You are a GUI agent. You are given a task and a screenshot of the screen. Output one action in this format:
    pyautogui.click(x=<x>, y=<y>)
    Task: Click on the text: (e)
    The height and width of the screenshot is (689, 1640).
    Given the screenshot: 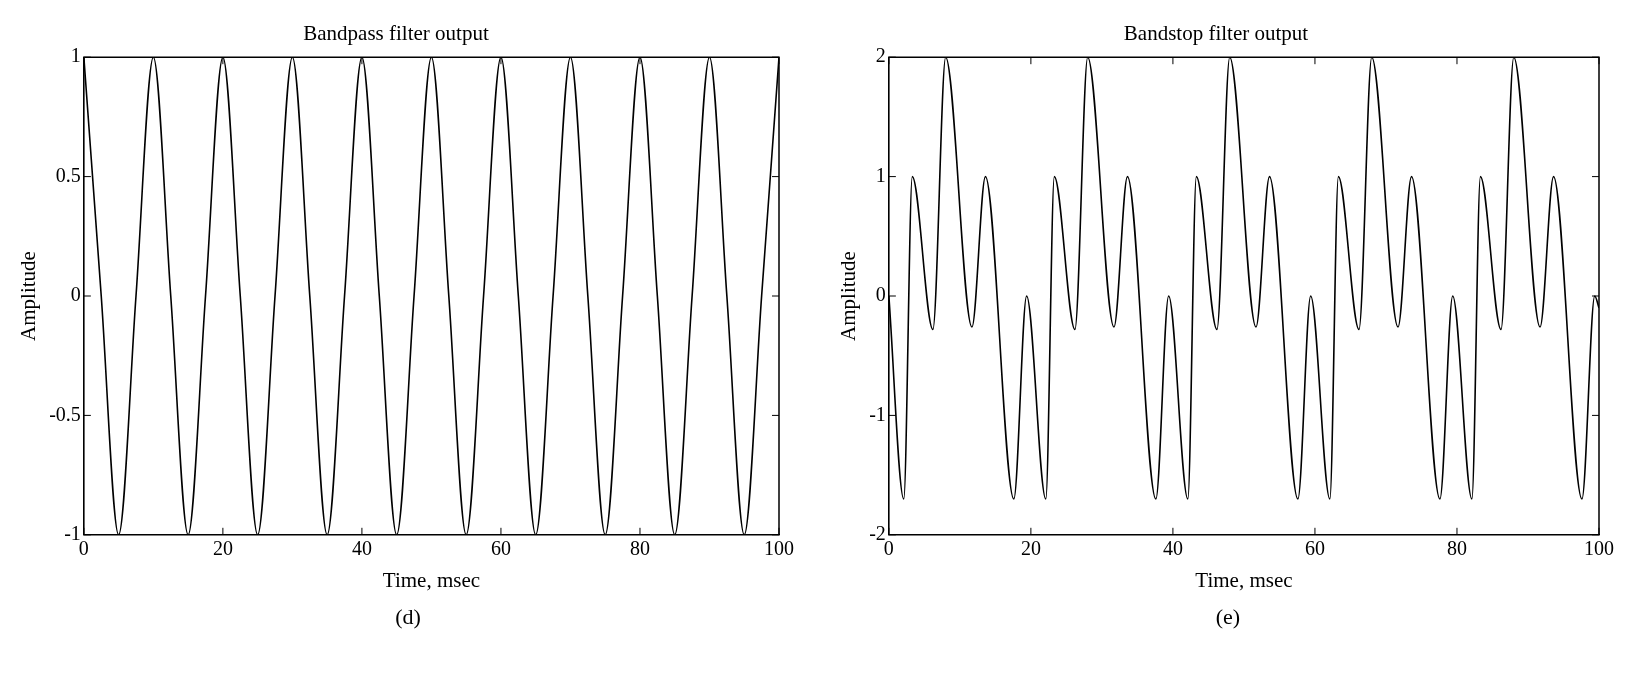 What is the action you would take?
    pyautogui.click(x=1228, y=617)
    